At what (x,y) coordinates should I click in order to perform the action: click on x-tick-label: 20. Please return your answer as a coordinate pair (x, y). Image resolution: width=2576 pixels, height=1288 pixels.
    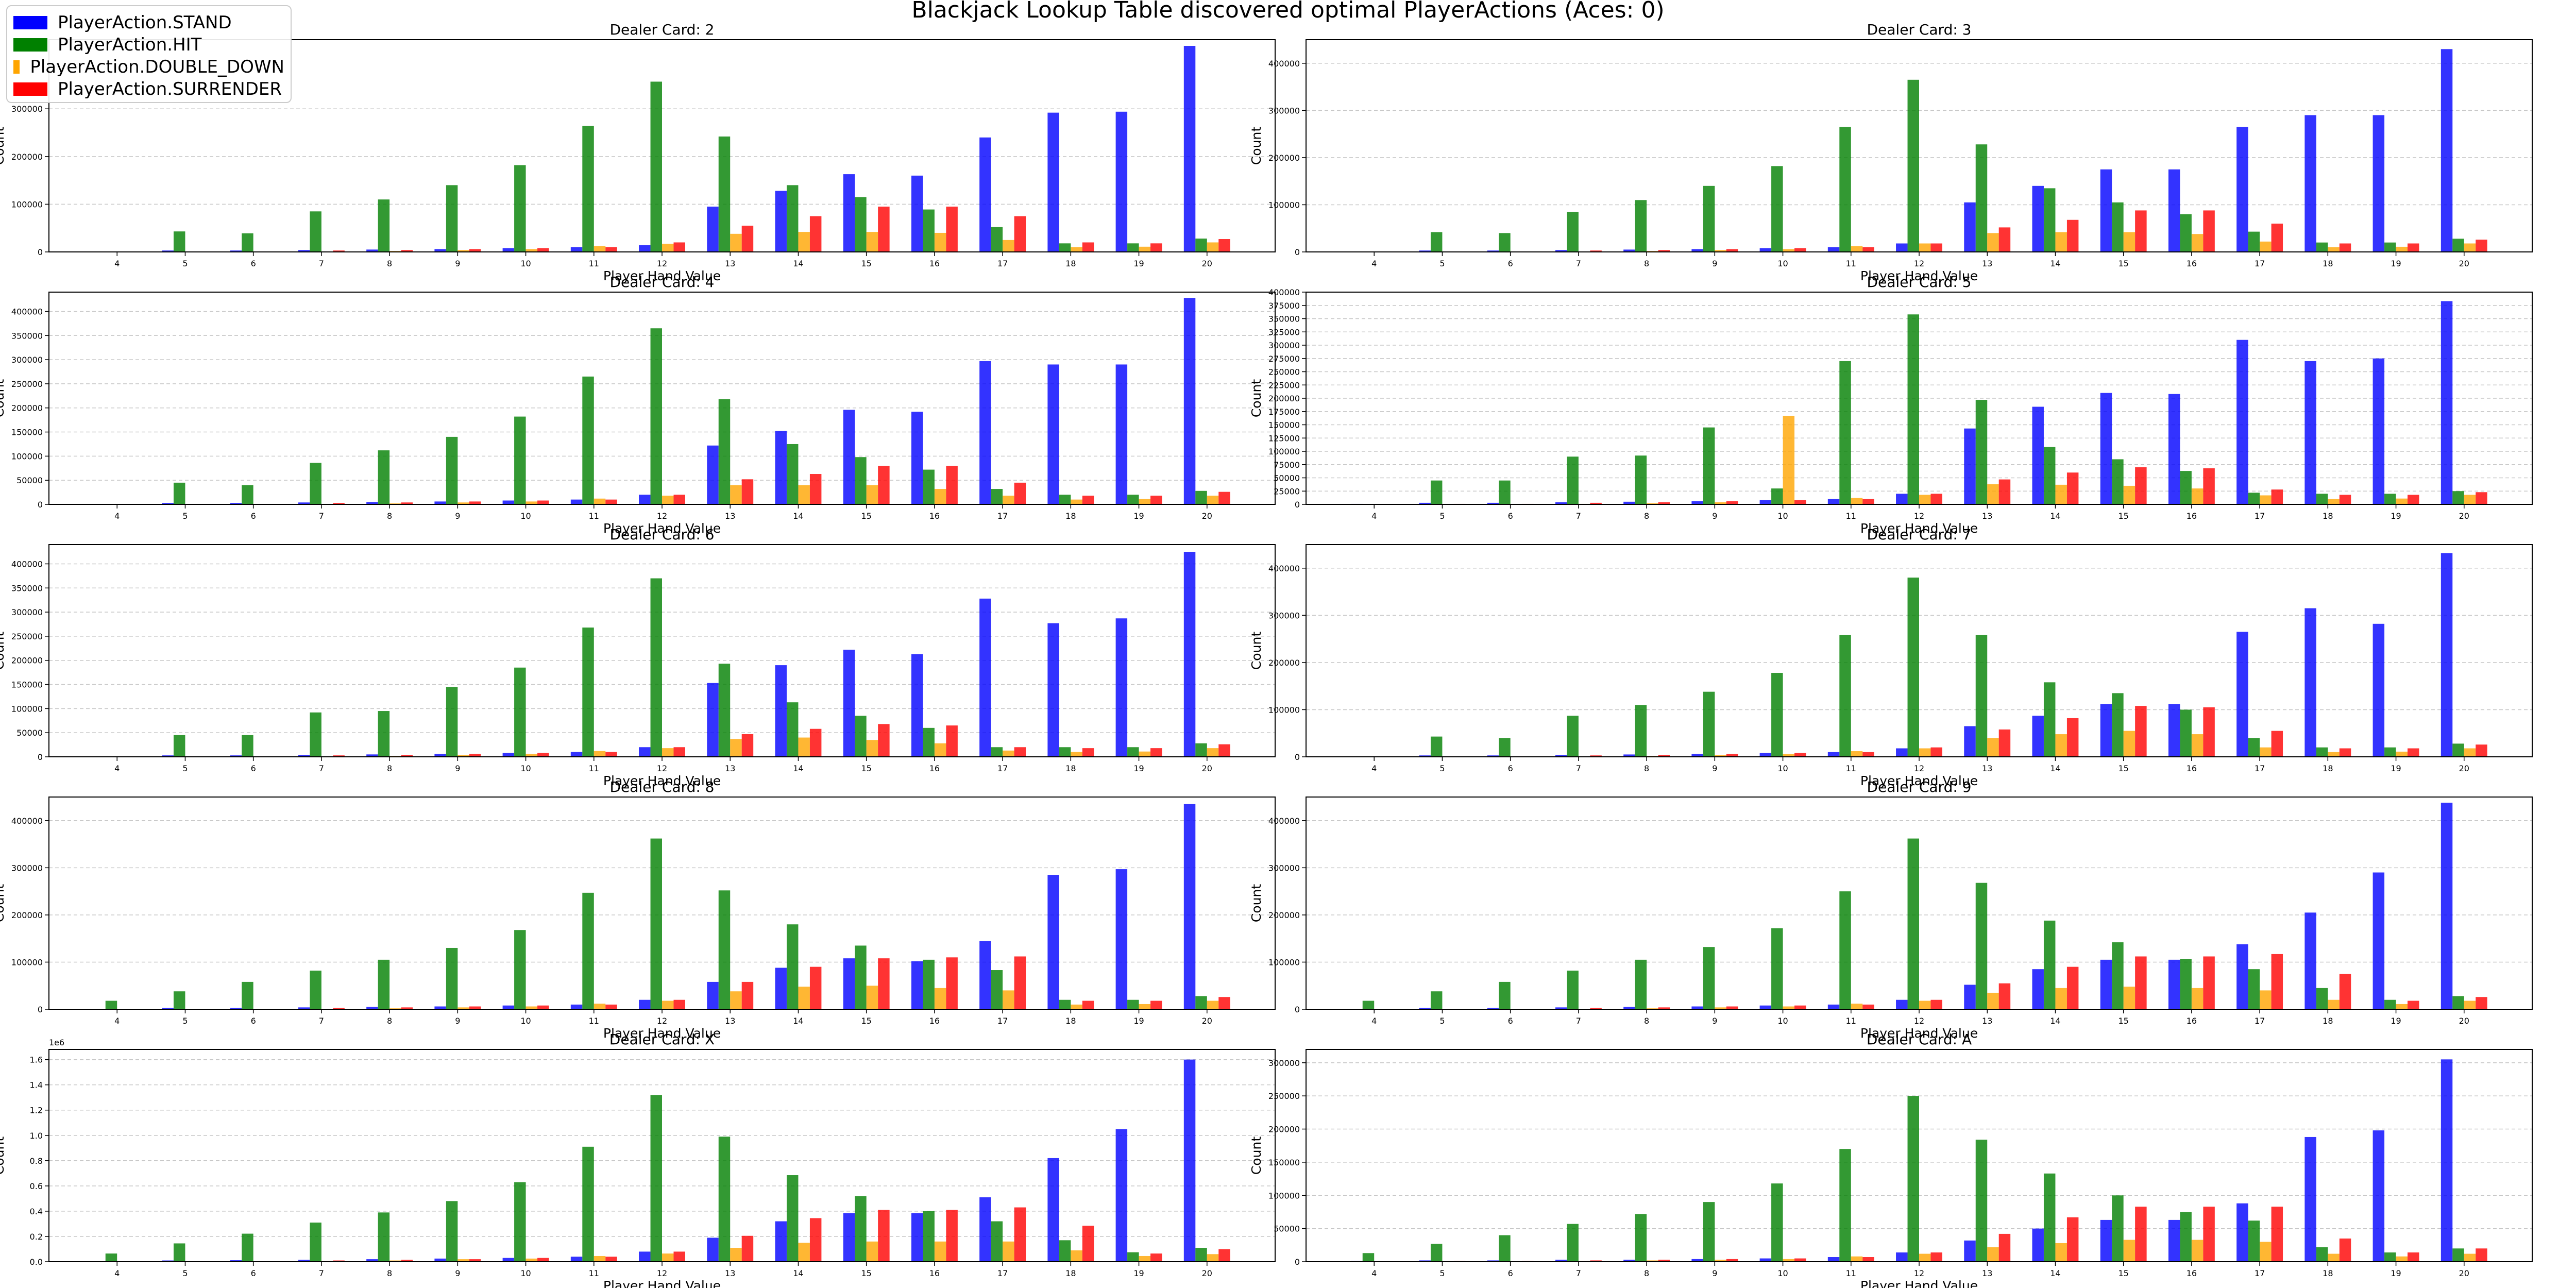
    Looking at the image, I should click on (1207, 516).